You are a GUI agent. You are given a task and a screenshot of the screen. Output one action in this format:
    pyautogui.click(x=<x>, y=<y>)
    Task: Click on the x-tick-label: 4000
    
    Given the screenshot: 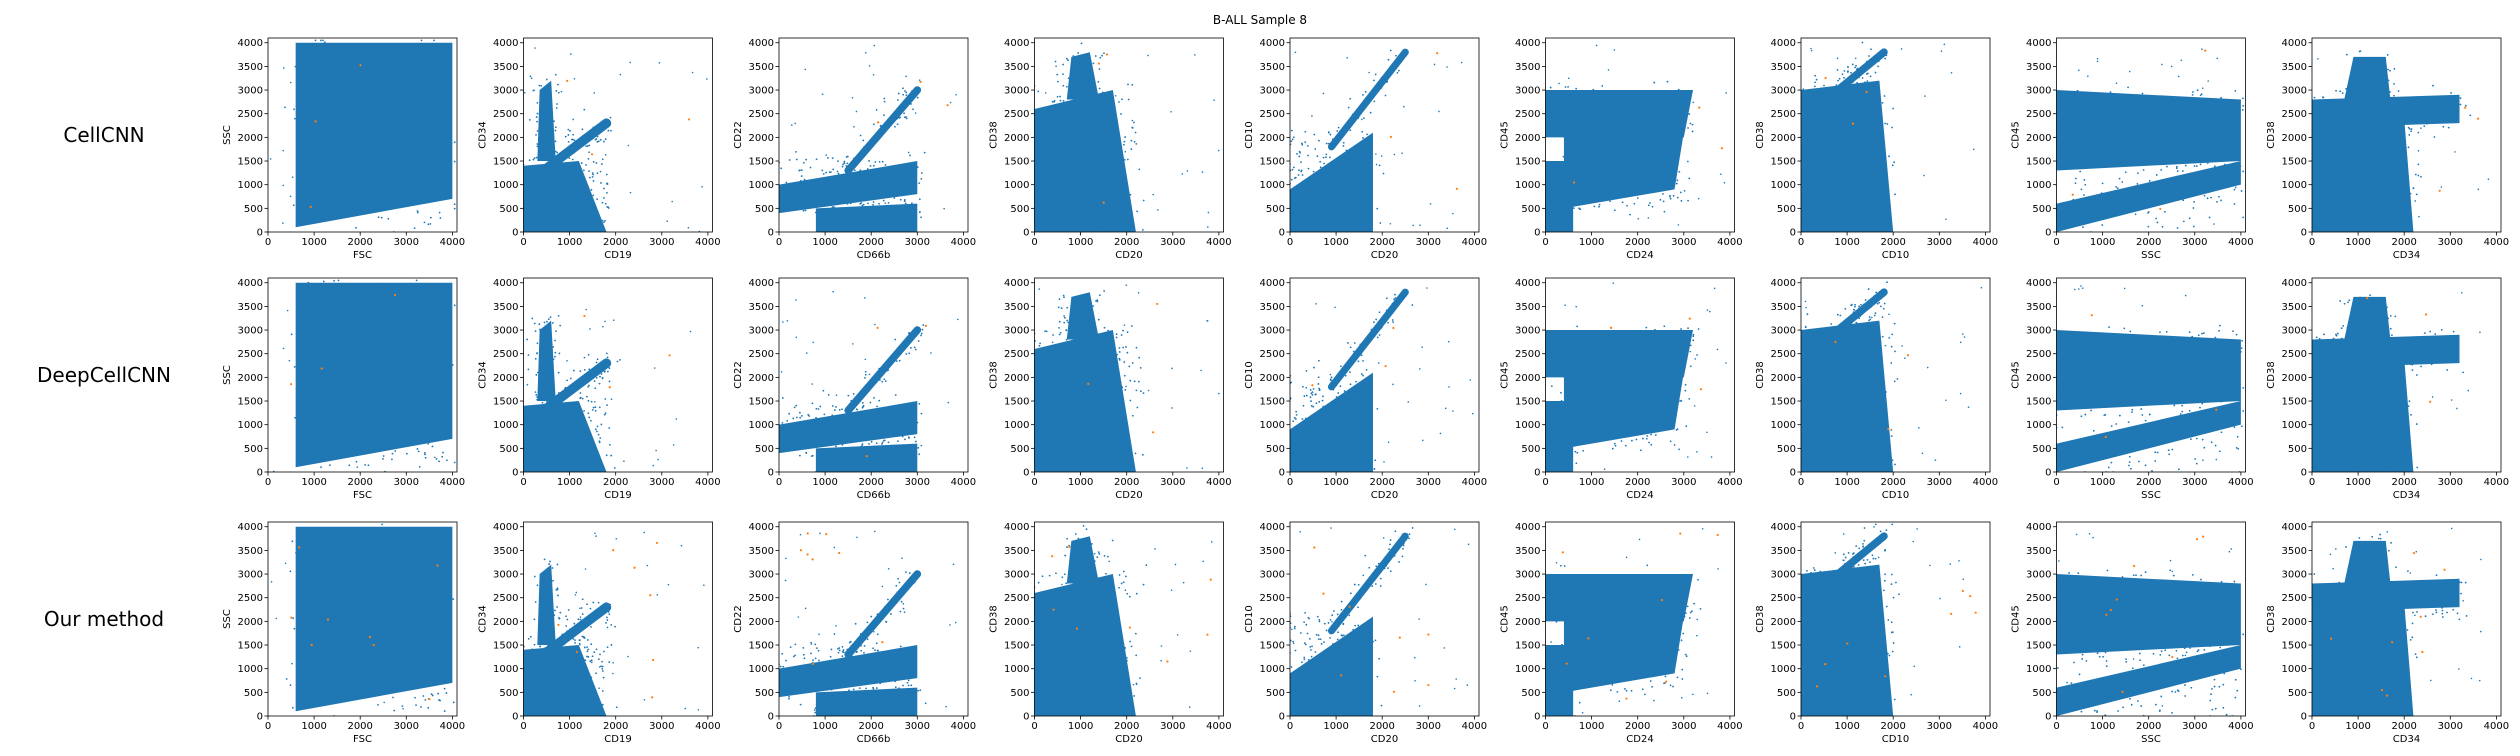 What is the action you would take?
    pyautogui.click(x=452, y=242)
    